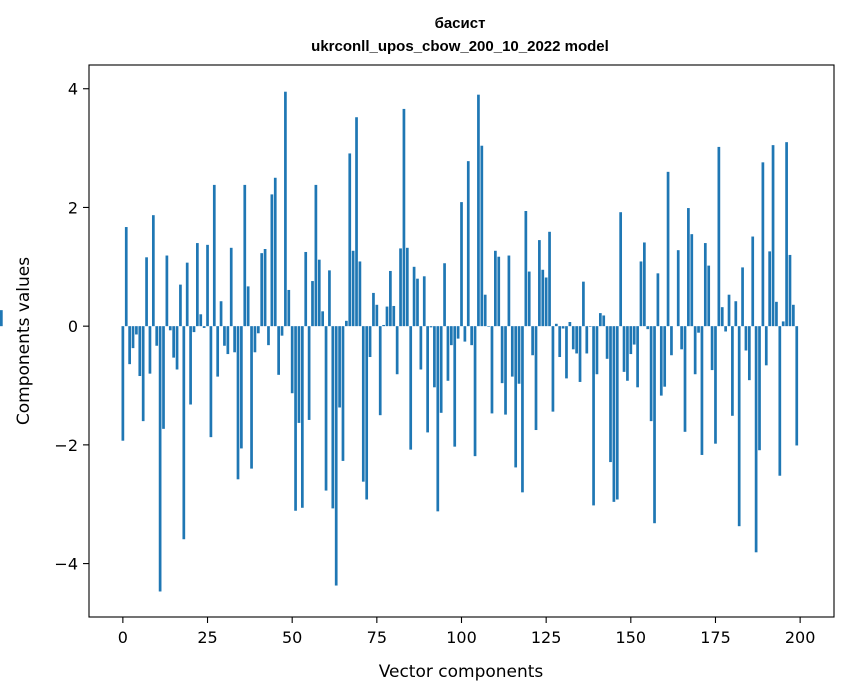 Image resolution: width=847 pixels, height=696 pixels. What do you see at coordinates (377, 637) in the screenshot?
I see `x-tick-label: 75` at bounding box center [377, 637].